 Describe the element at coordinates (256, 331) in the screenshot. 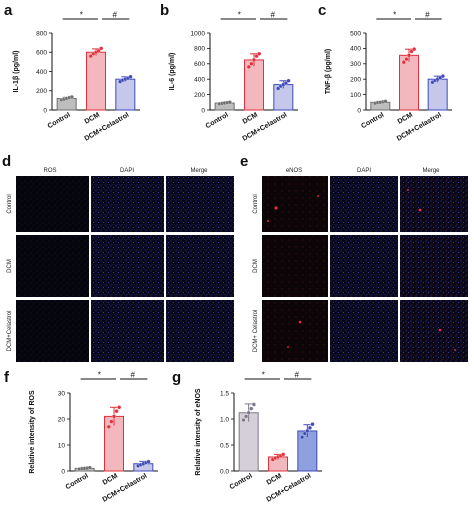

I see `micrograph-e-row-celastrol: DCM+ Celastrol` at that location.